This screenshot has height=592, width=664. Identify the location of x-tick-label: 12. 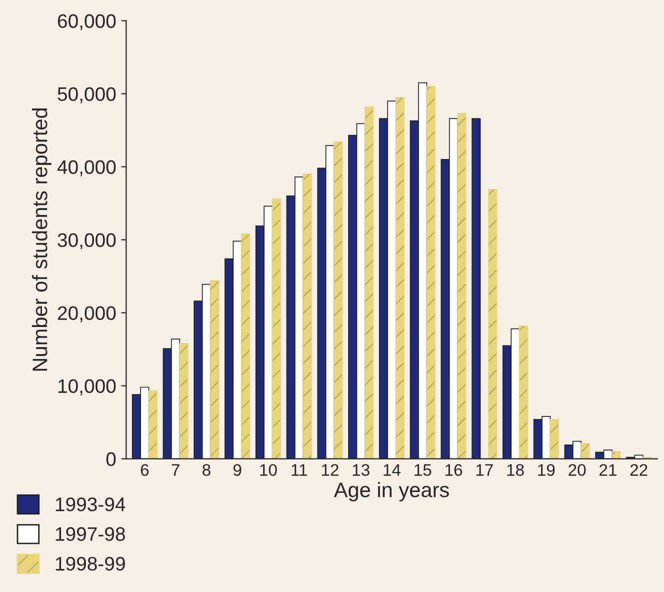
(330, 470).